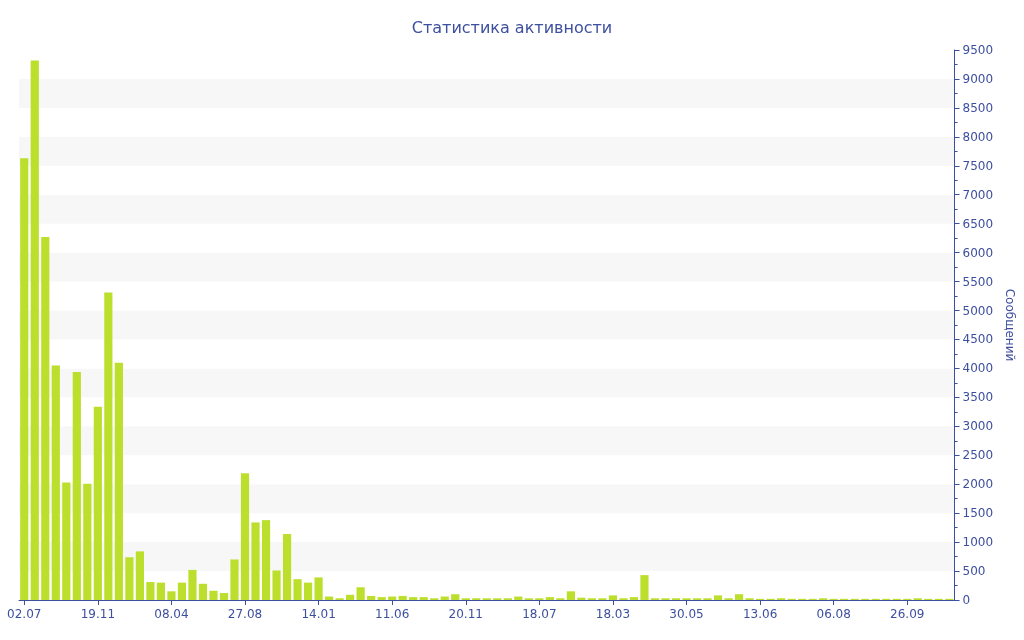 The image size is (1024, 640). I want to click on x-tick-label: 30.05, so click(686, 614).